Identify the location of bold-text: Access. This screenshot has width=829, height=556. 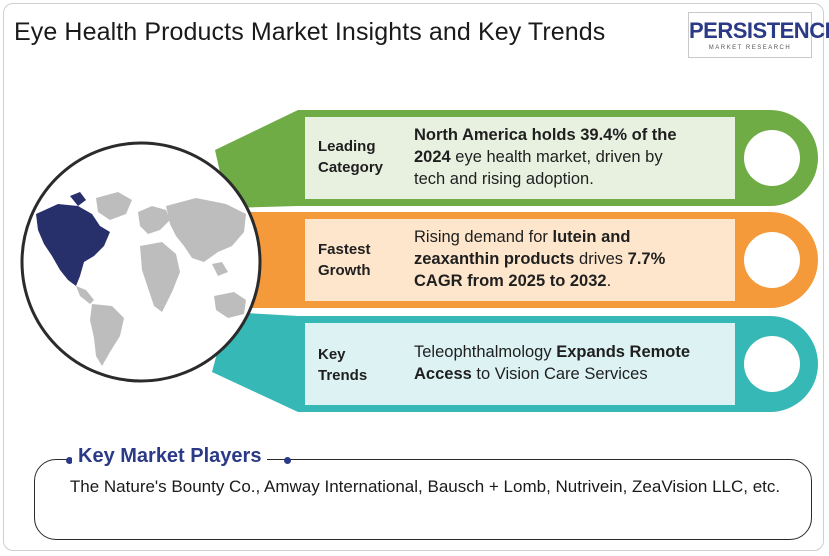
(443, 374).